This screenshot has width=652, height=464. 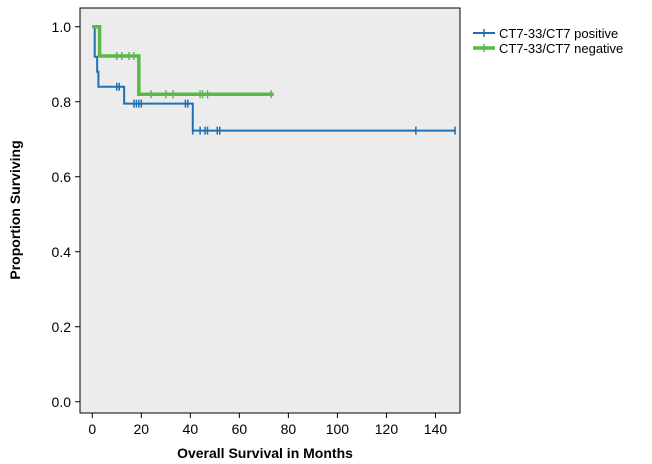 What do you see at coordinates (92, 429) in the screenshot?
I see `x-tick-label: 0` at bounding box center [92, 429].